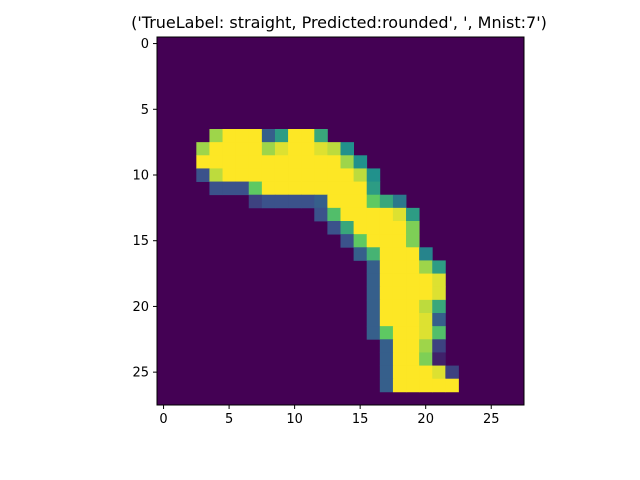 This screenshot has height=480, width=640. I want to click on x-tick-label: 15, so click(360, 419).